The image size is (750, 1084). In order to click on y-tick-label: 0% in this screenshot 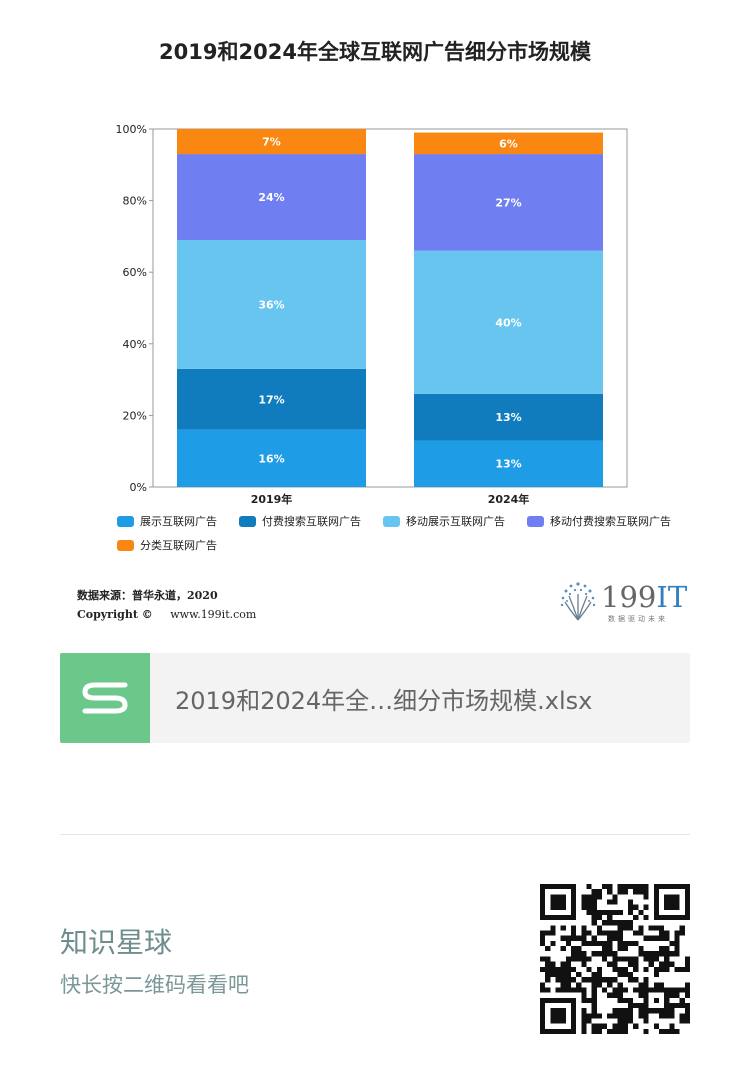, I will do `click(138, 487)`.